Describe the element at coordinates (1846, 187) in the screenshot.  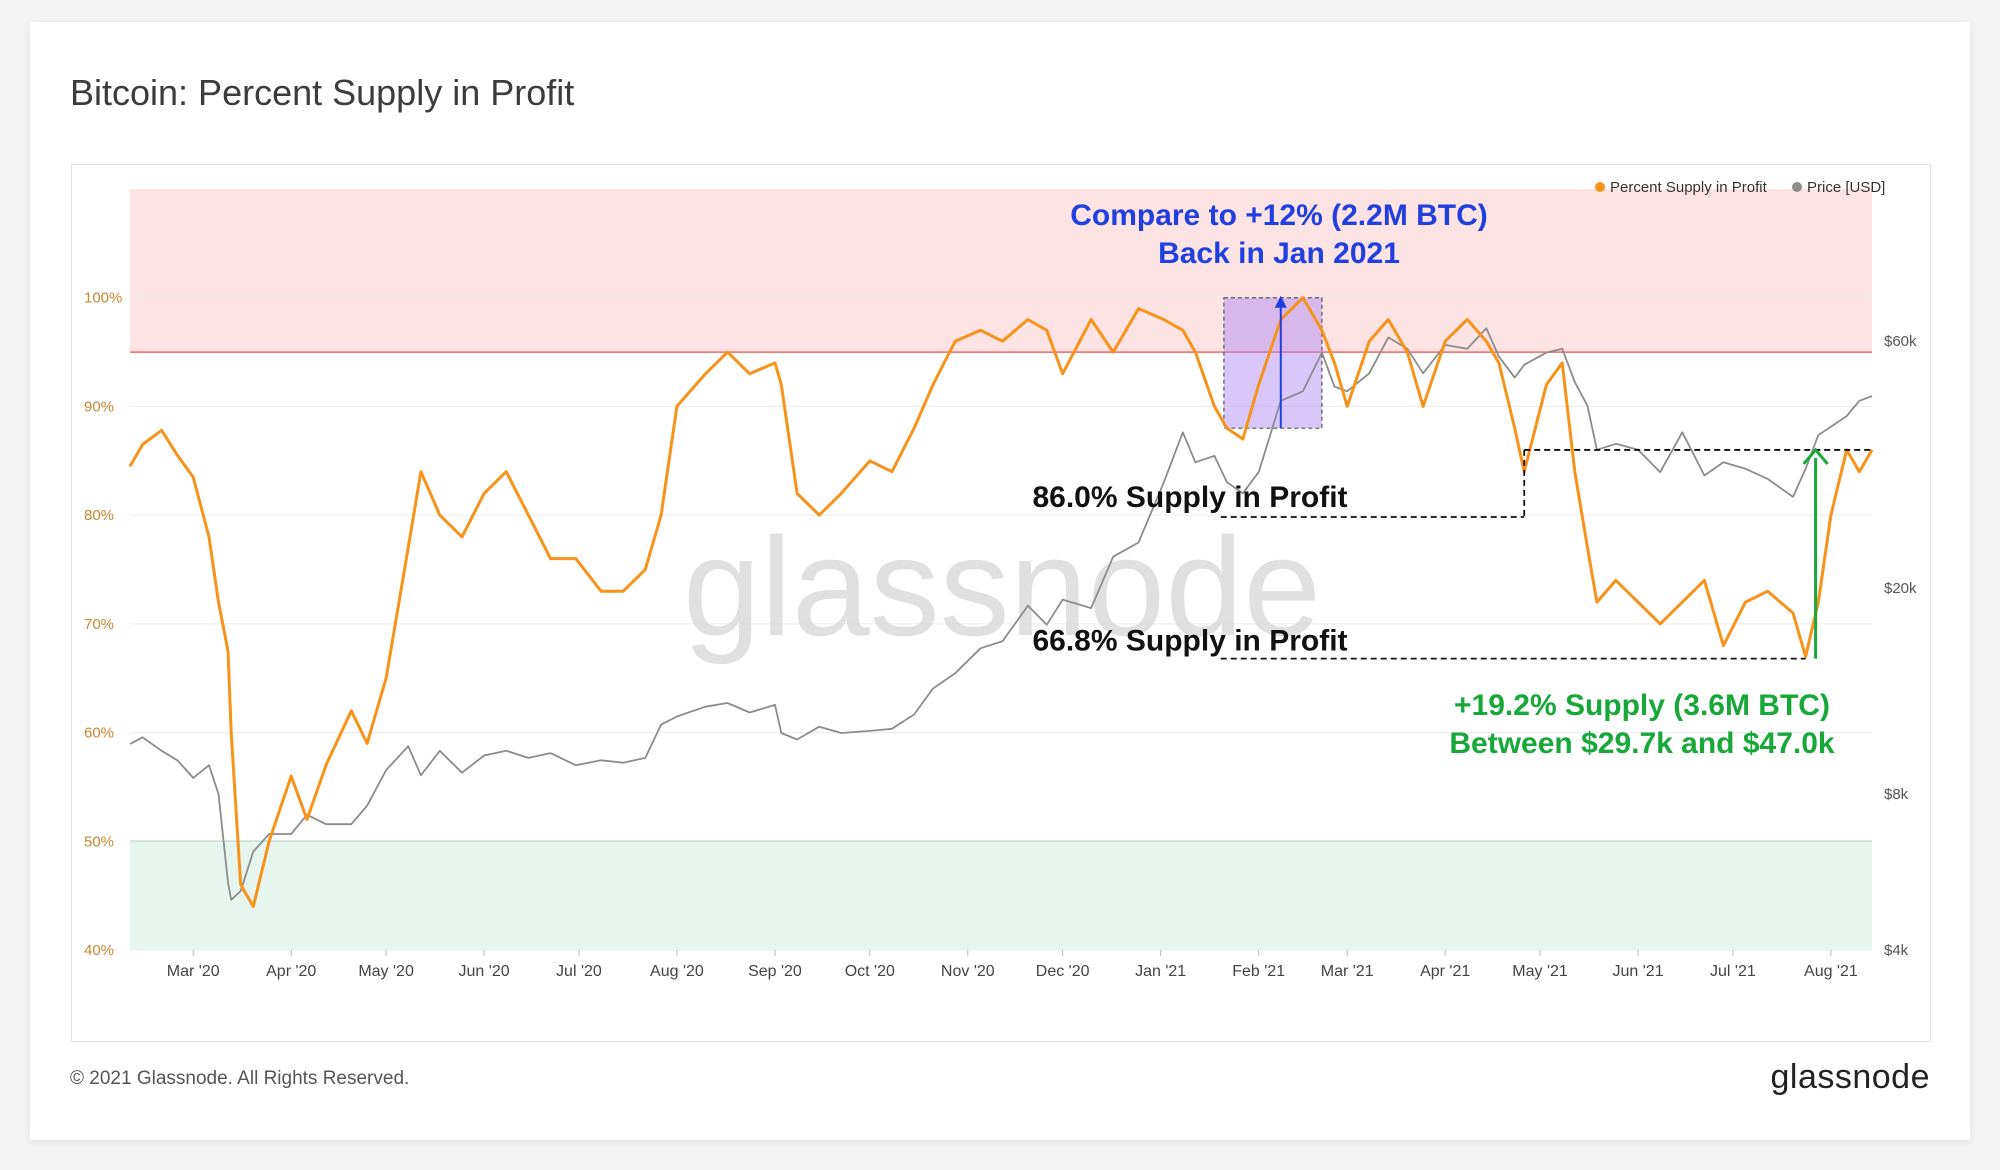
I see `legend-label: Price [USD]` at that location.